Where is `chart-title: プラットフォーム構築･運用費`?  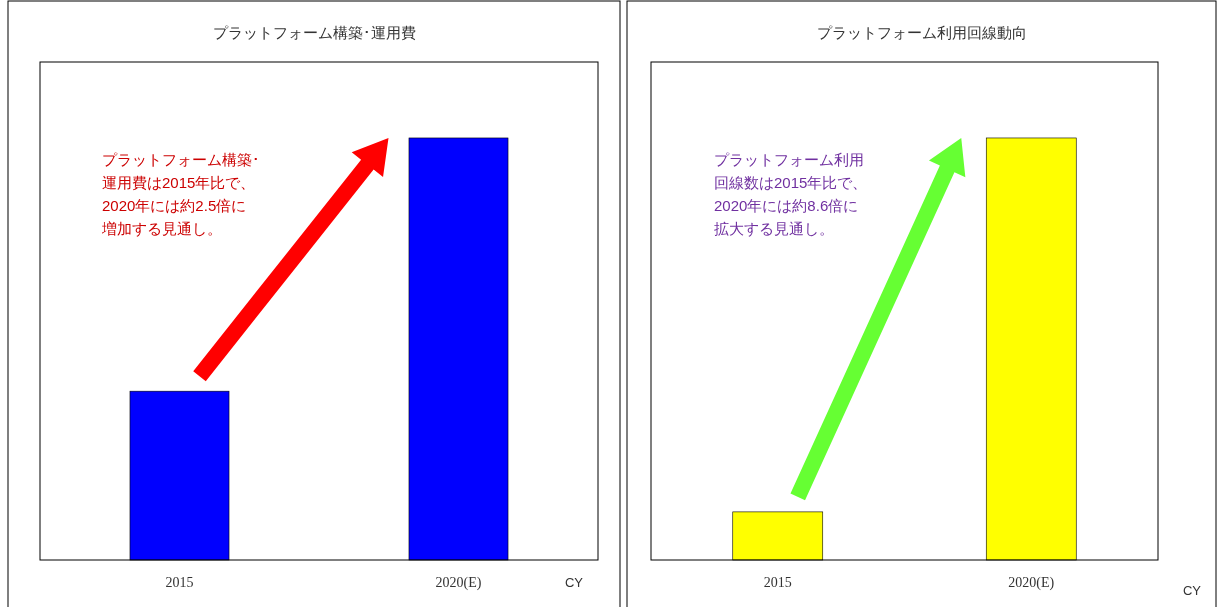 chart-title: プラットフォーム構築･運用費 is located at coordinates (314, 32).